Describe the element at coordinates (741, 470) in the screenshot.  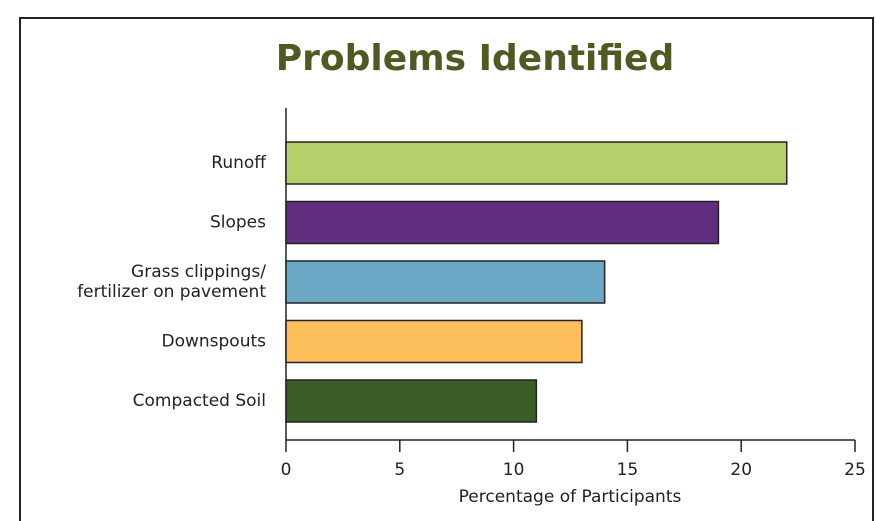
I see `x-tick-label: 20` at that location.